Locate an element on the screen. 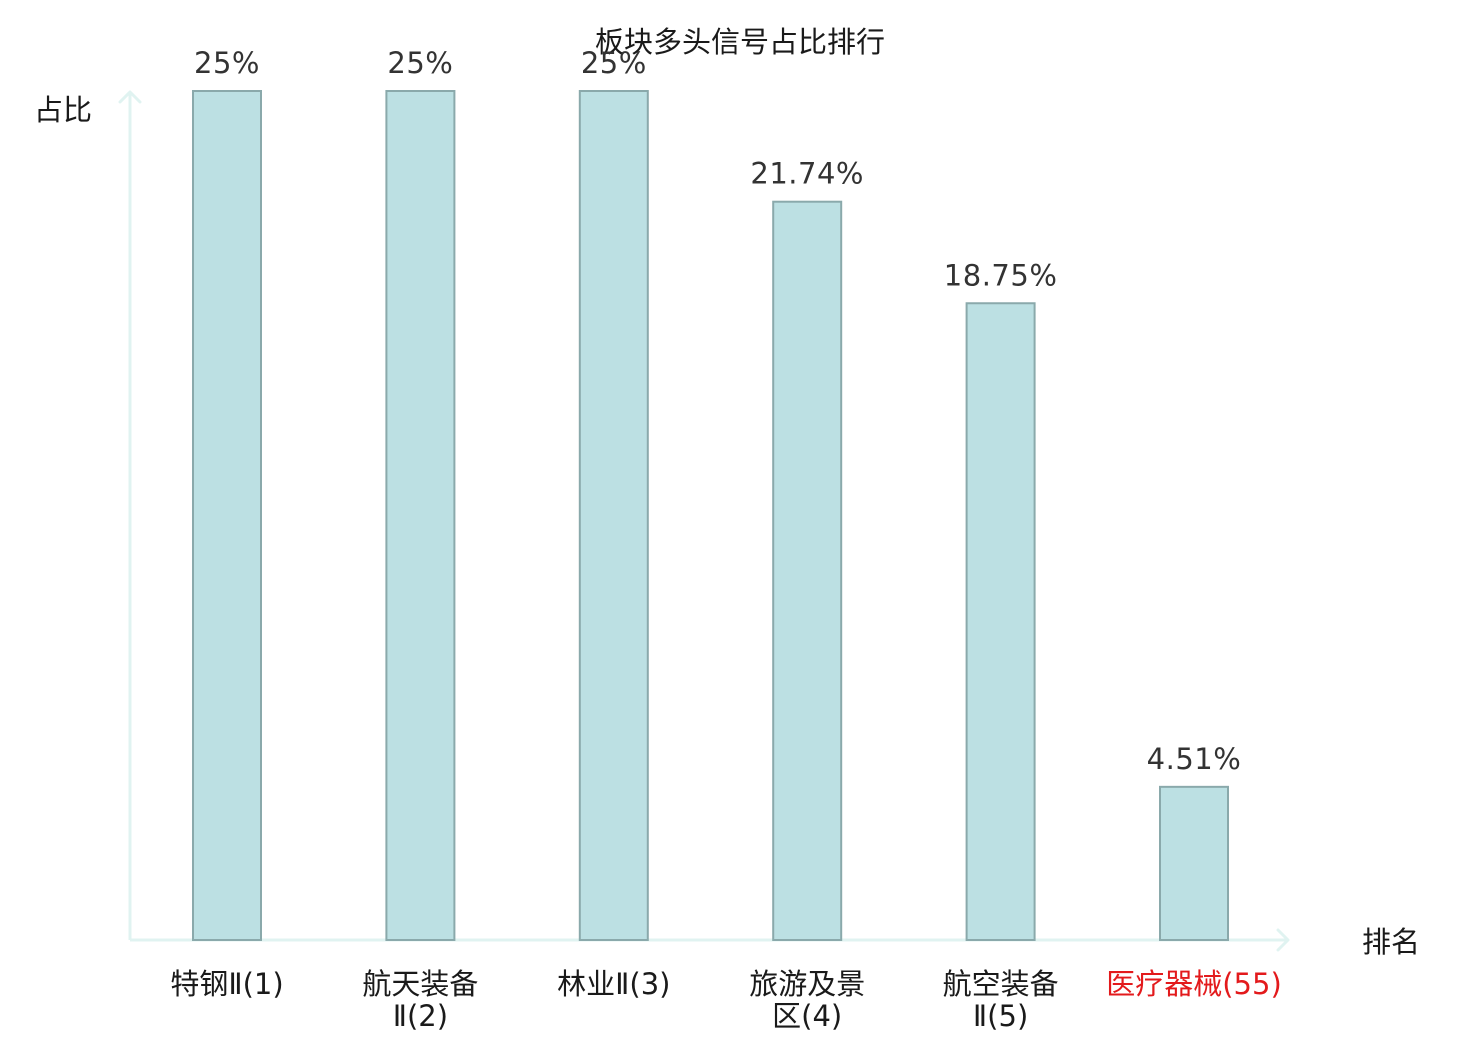 The height and width of the screenshot is (1040, 1480). bar-value-label: 4.51% is located at coordinates (1194, 759).